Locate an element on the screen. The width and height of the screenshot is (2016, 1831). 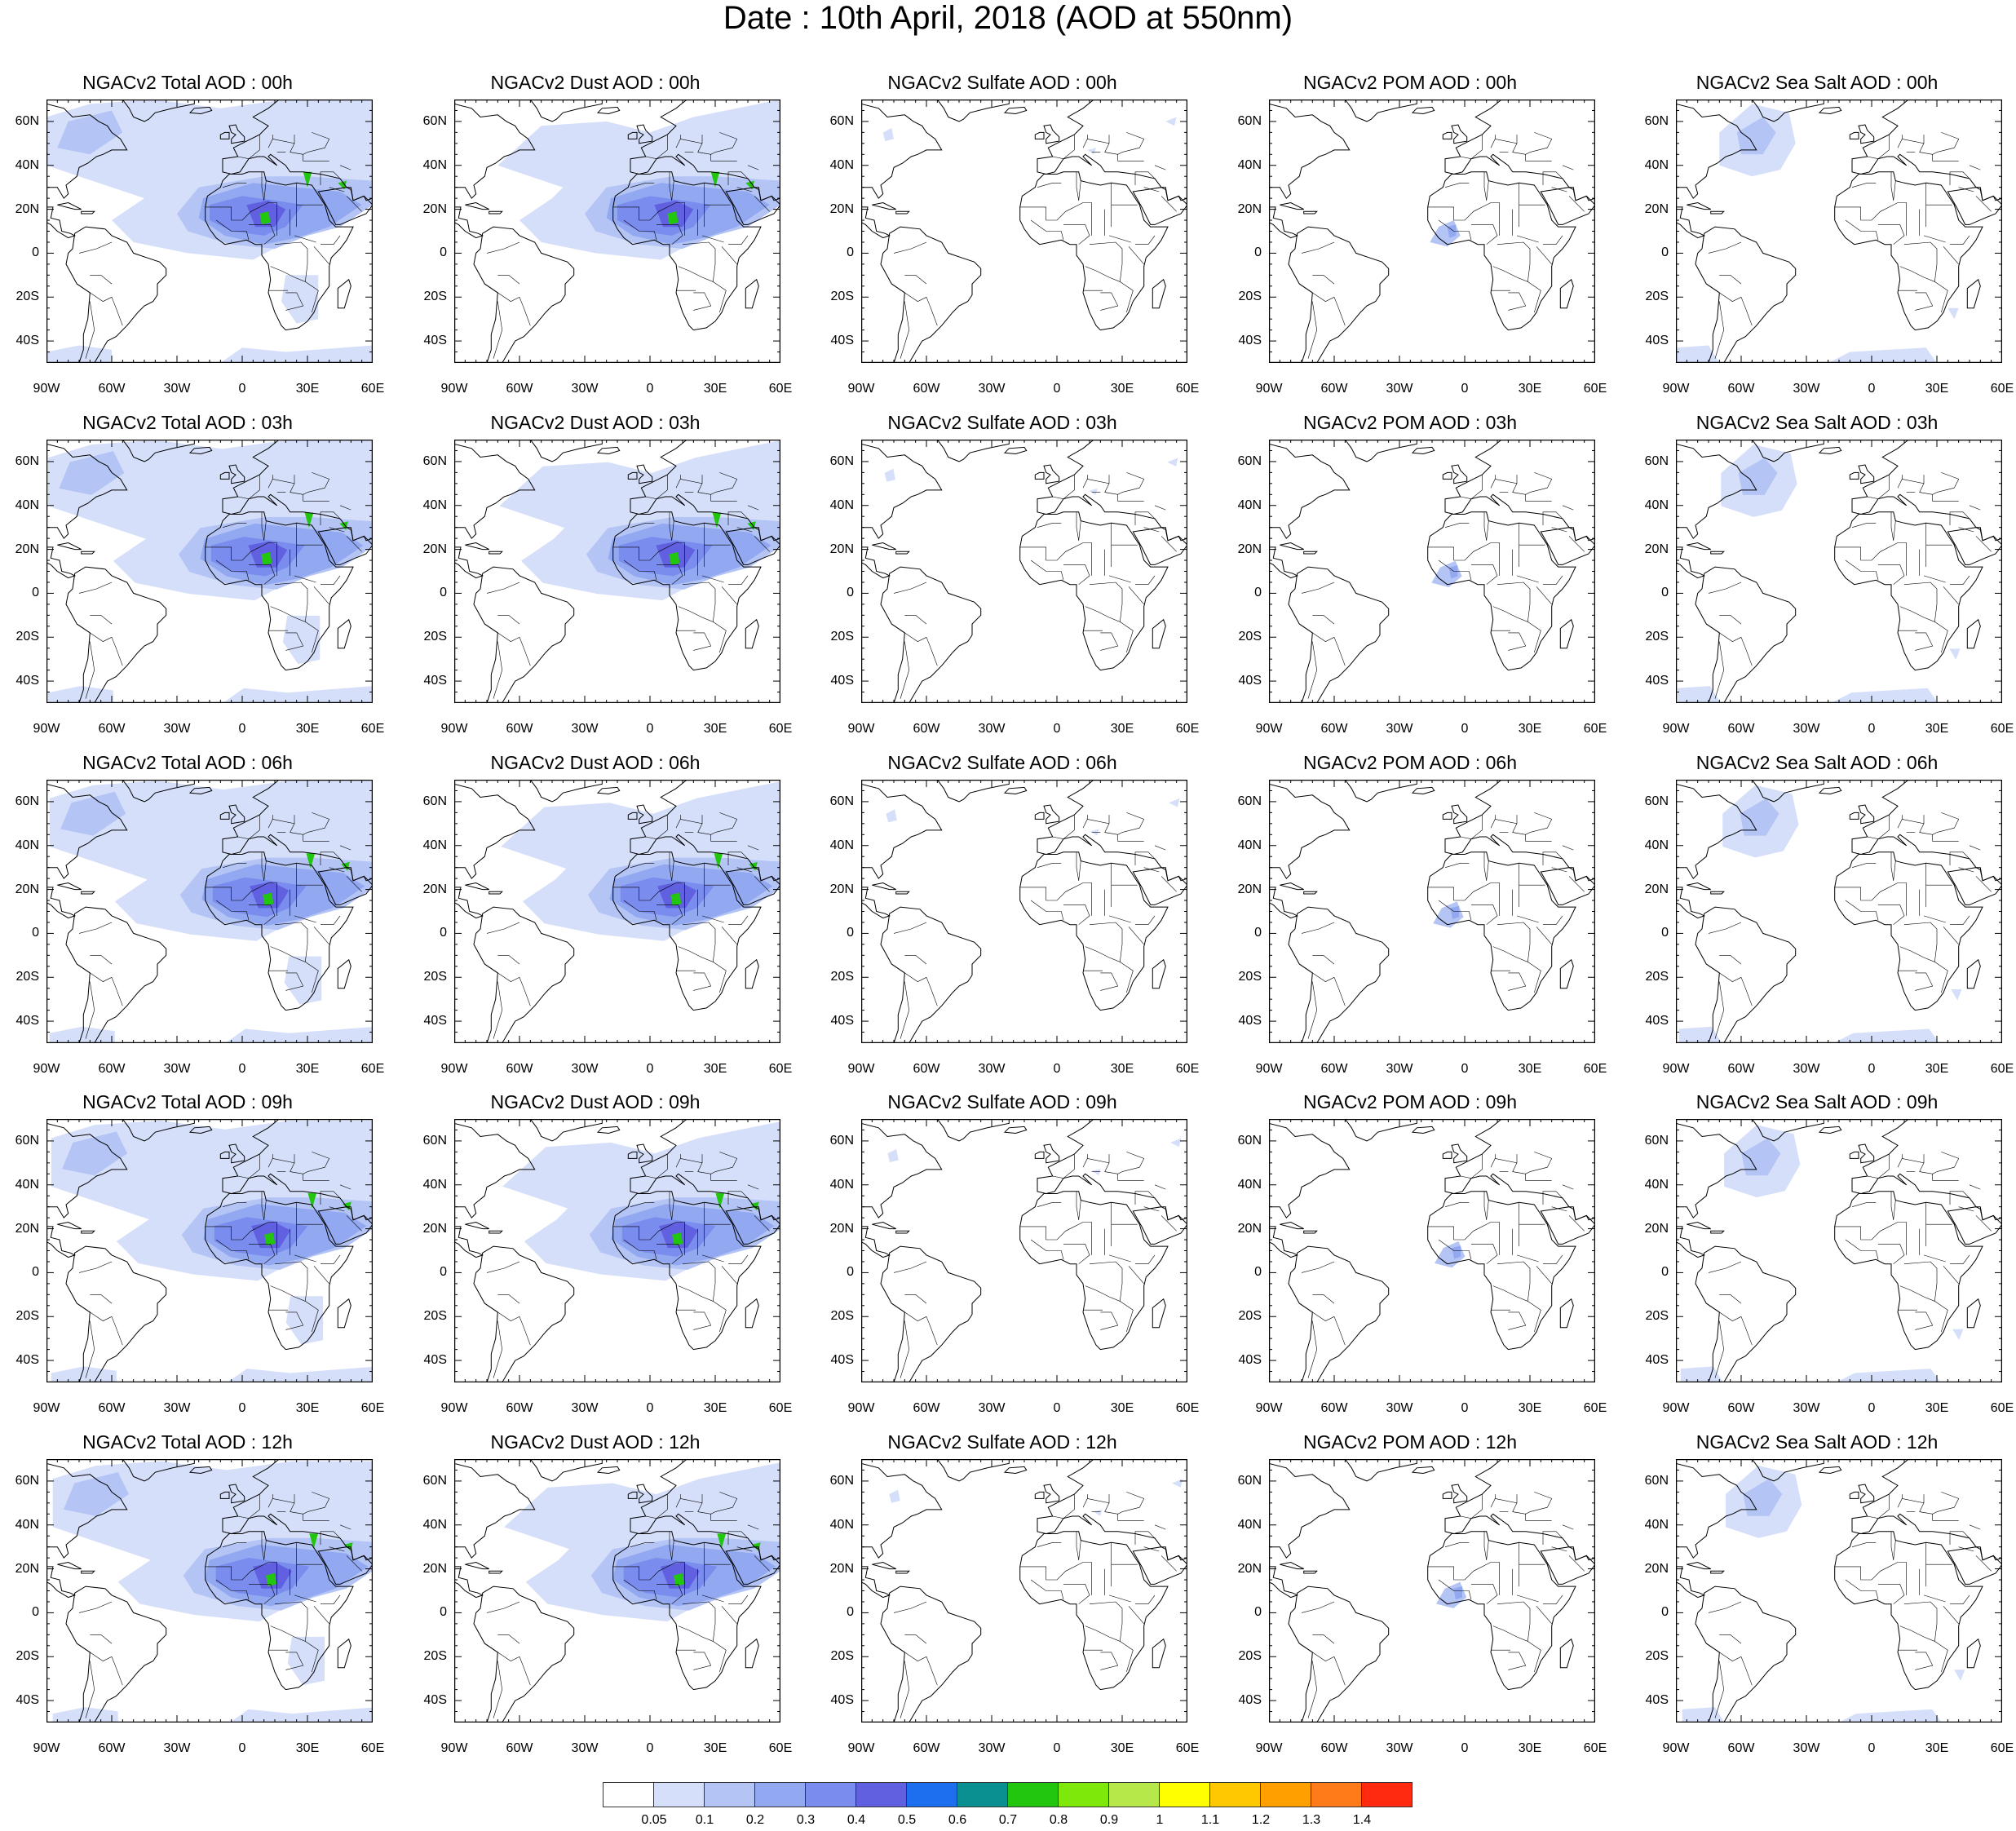
country-borders is located at coordinates (220, 1605).